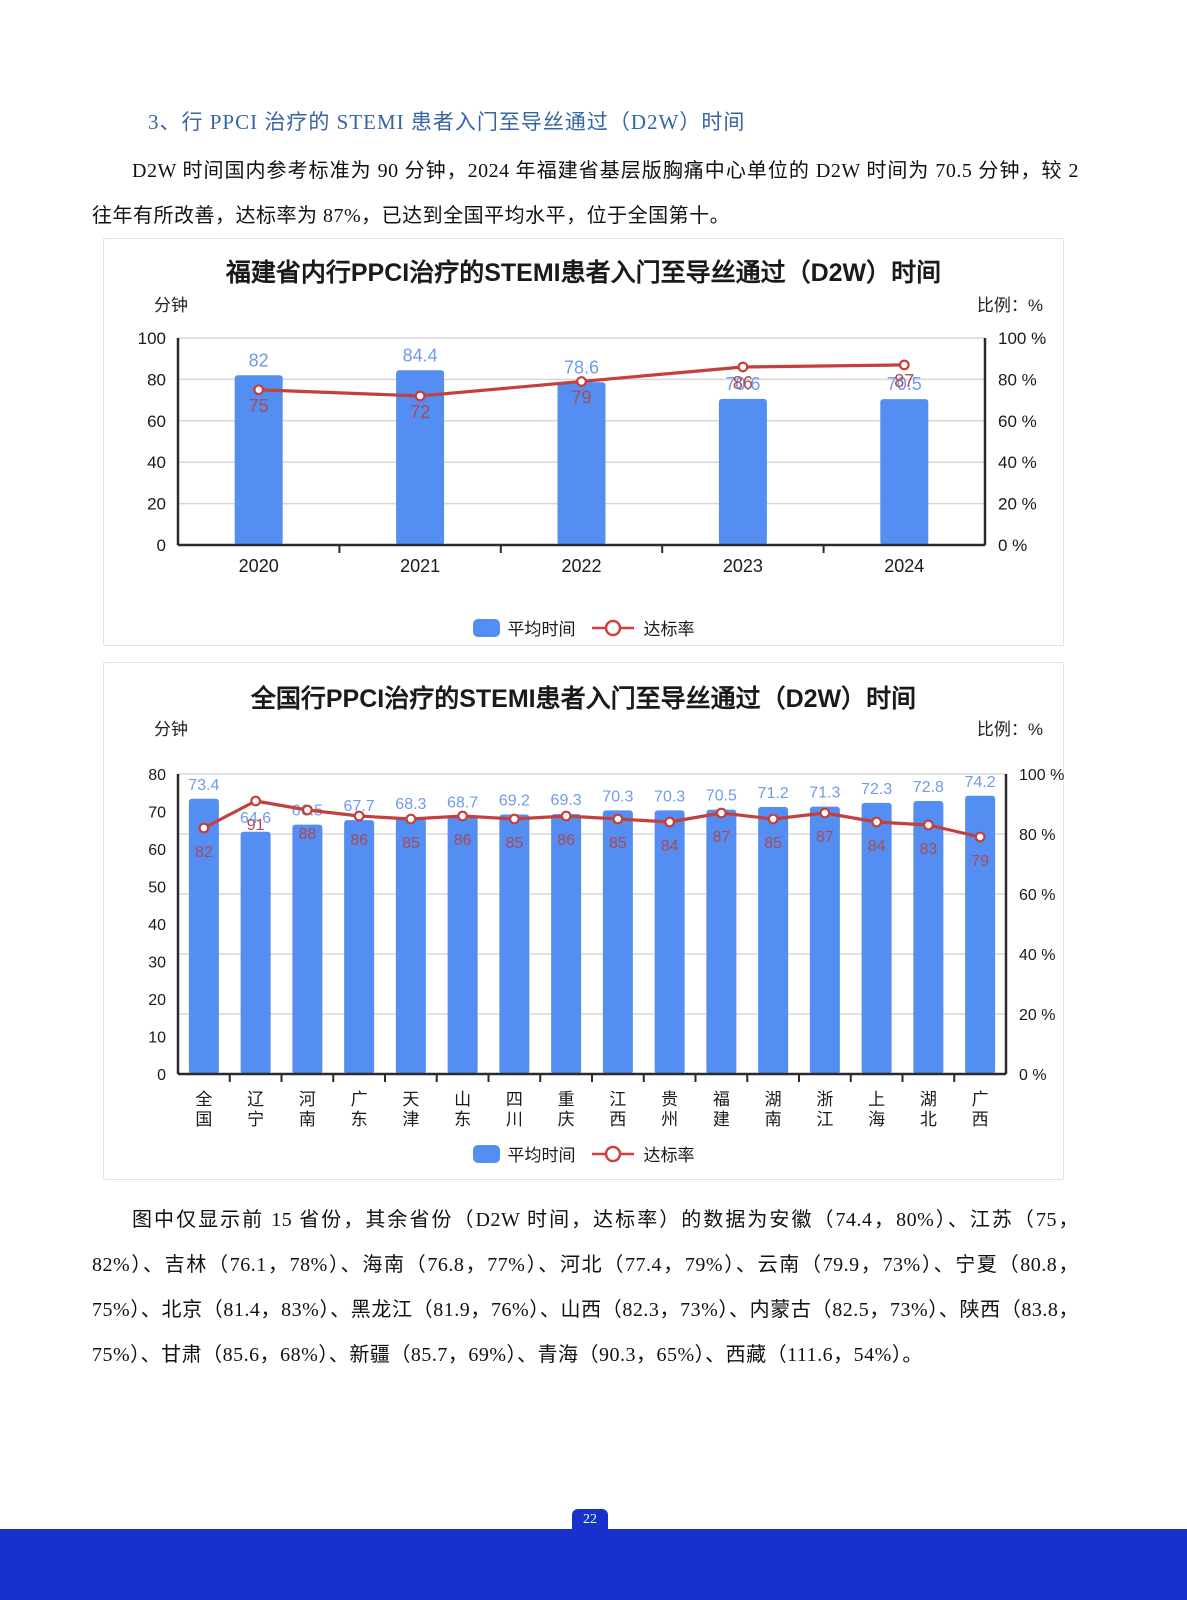  What do you see at coordinates (904, 566) in the screenshot?
I see `category-label: 2024` at bounding box center [904, 566].